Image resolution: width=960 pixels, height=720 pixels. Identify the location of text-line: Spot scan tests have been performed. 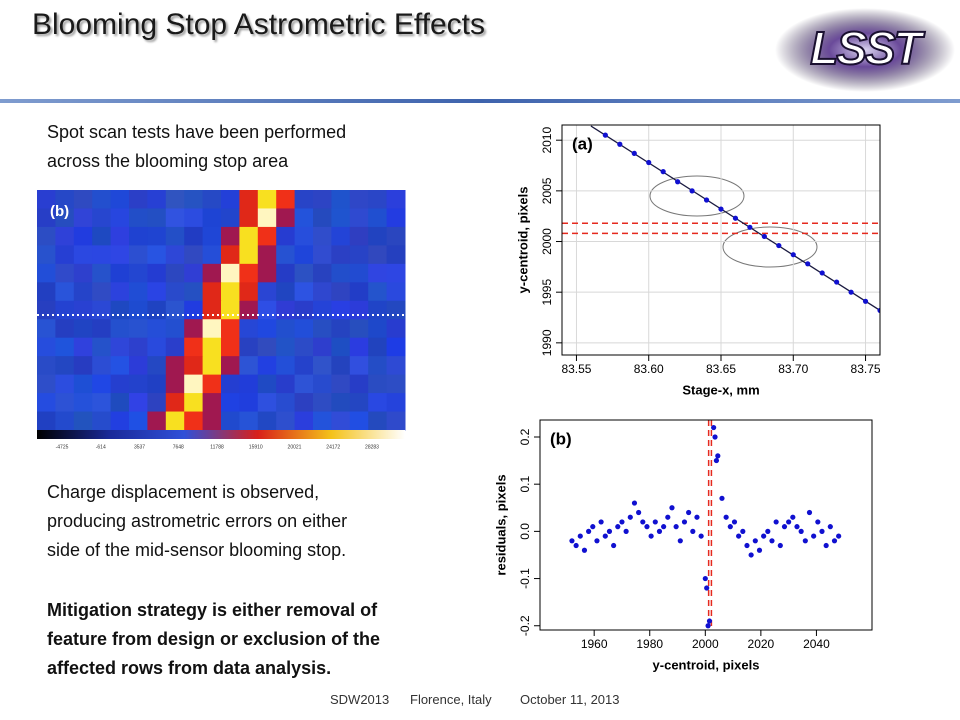
(197, 132).